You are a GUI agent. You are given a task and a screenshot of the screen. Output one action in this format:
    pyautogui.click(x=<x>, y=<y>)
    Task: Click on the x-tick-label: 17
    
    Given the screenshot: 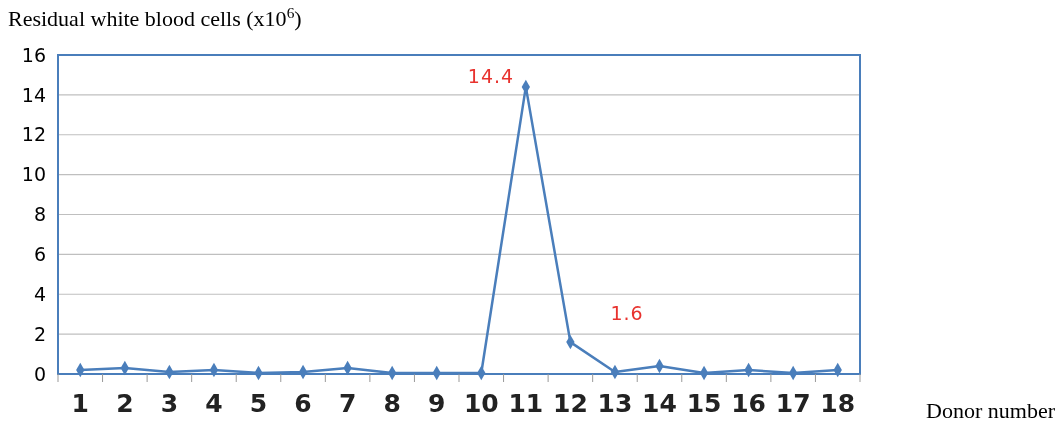 What is the action you would take?
    pyautogui.click(x=793, y=403)
    